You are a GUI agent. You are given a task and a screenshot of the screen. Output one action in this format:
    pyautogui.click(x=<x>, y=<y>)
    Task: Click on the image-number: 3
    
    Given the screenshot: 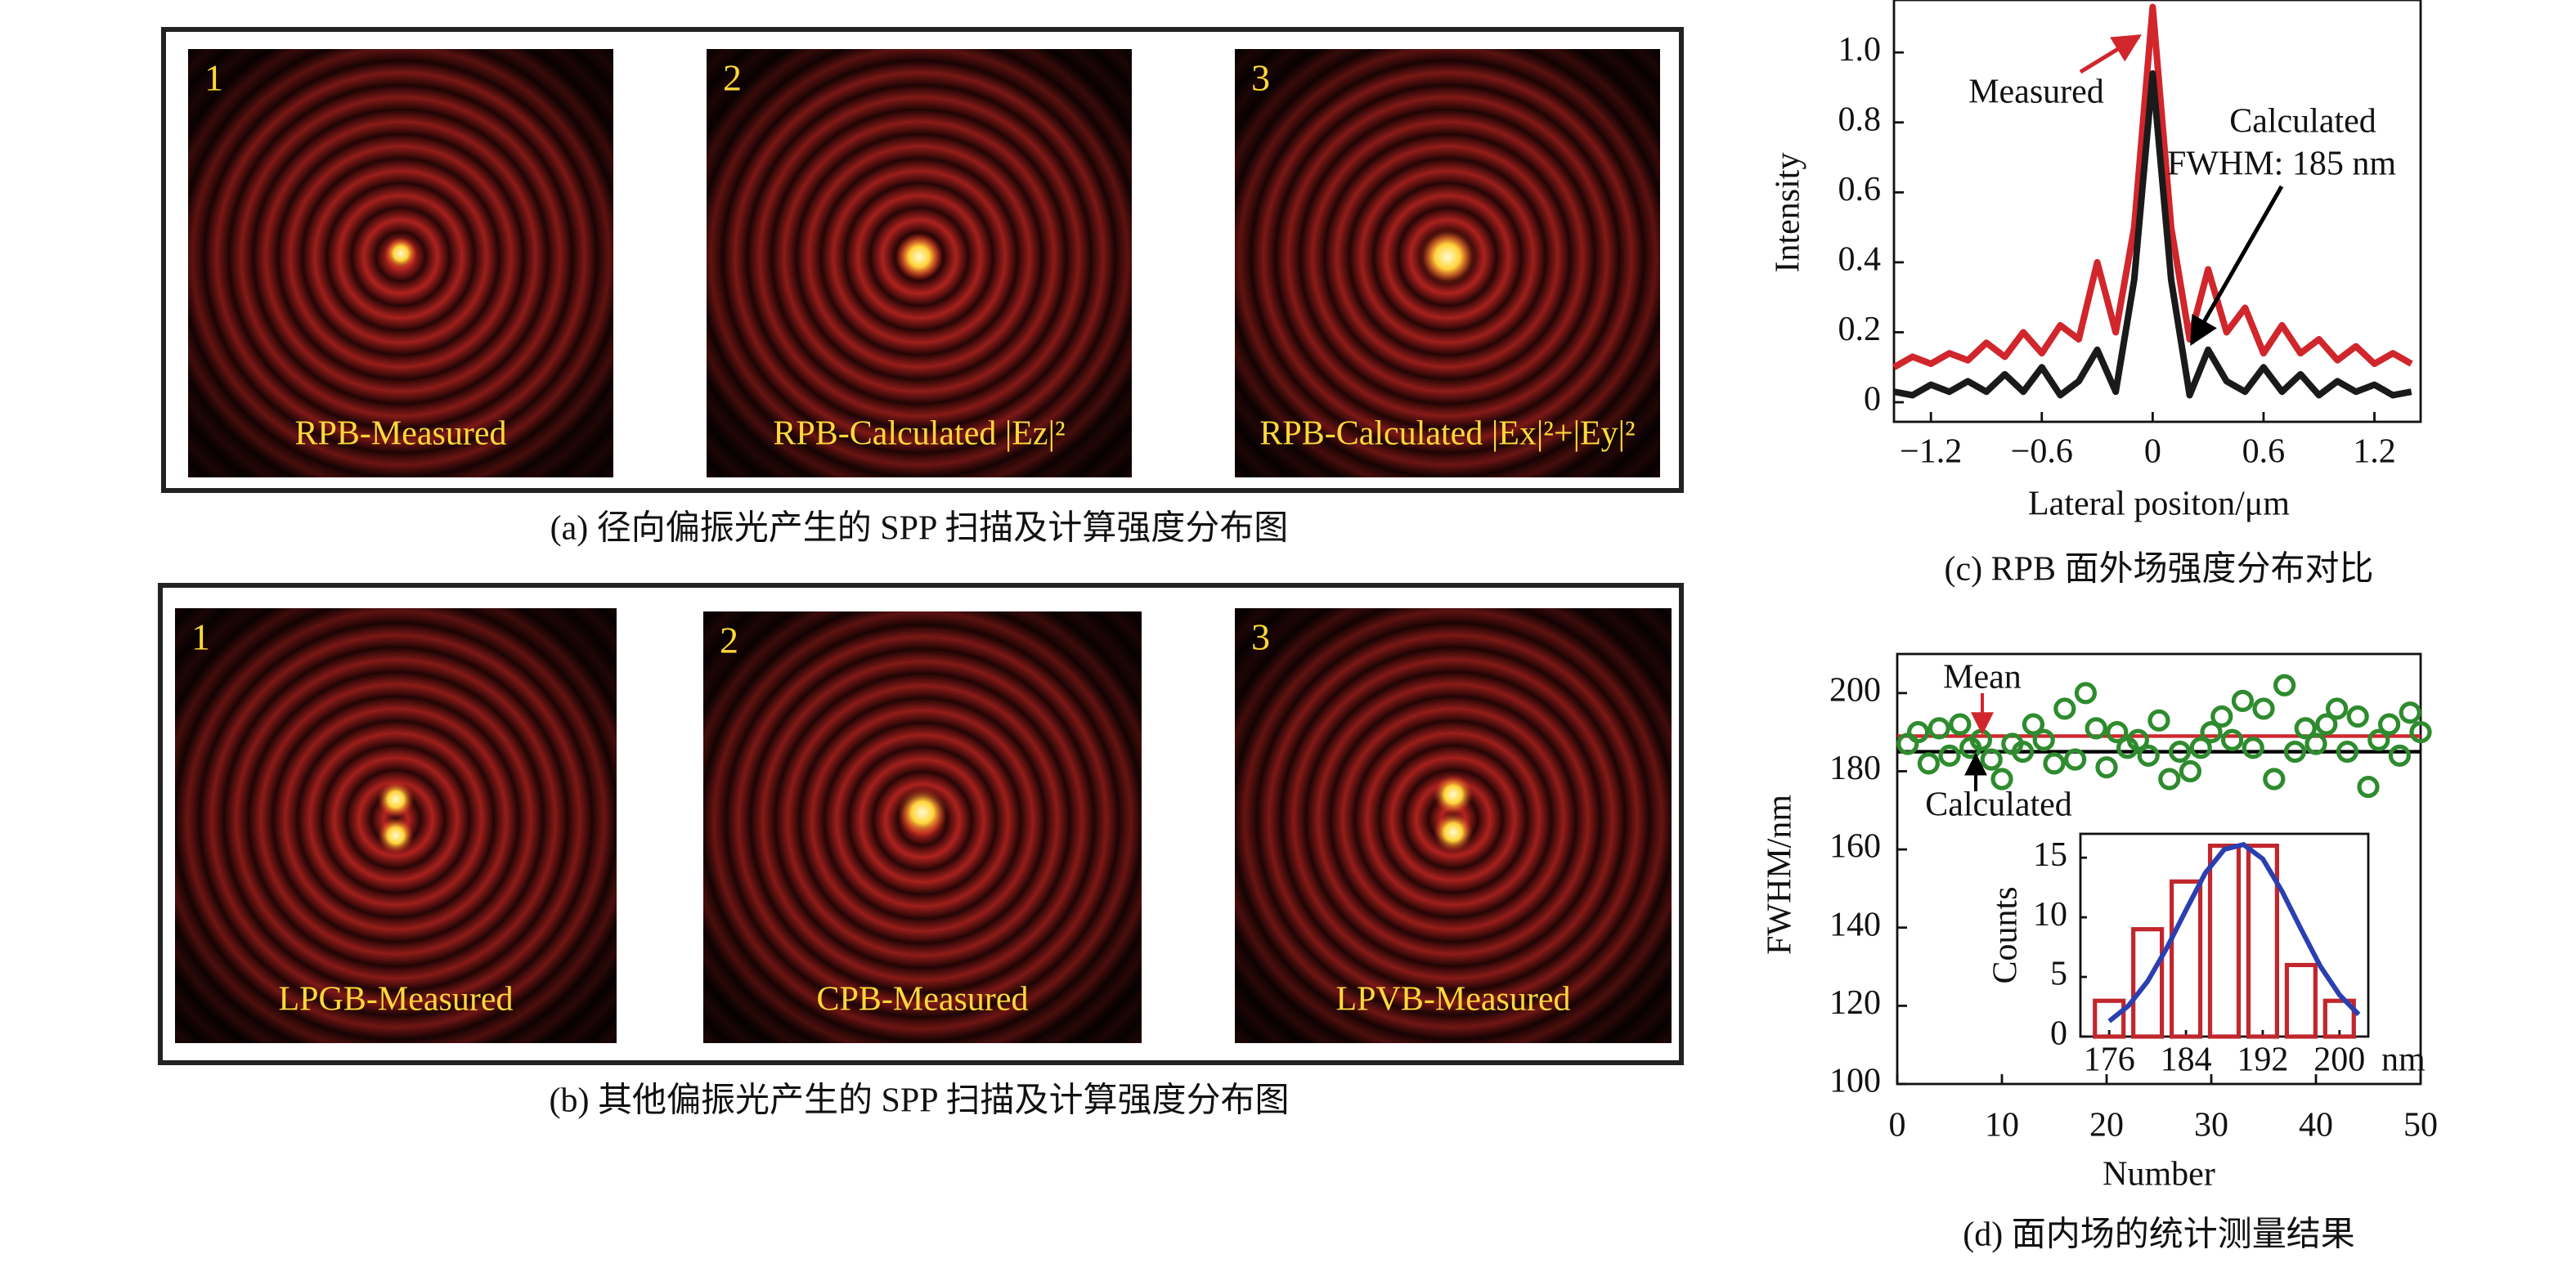 What is the action you would take?
    pyautogui.click(x=1261, y=637)
    